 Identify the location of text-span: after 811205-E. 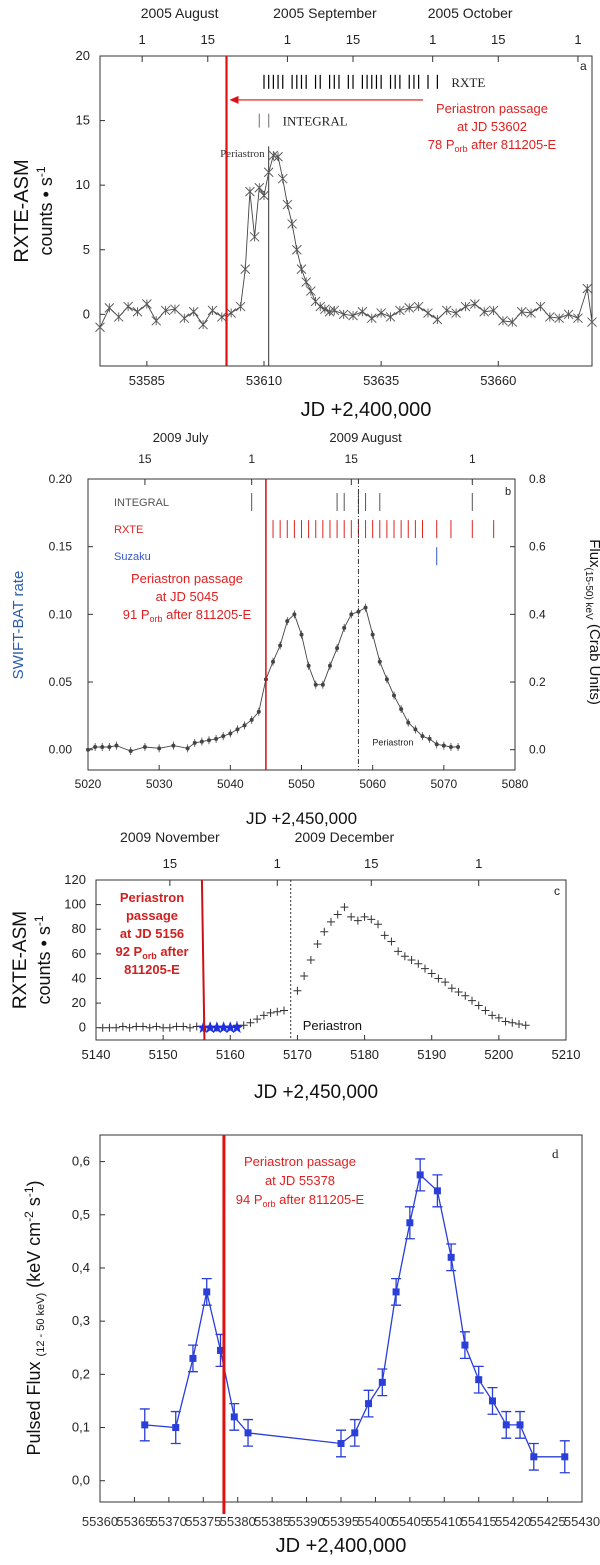
(207, 614).